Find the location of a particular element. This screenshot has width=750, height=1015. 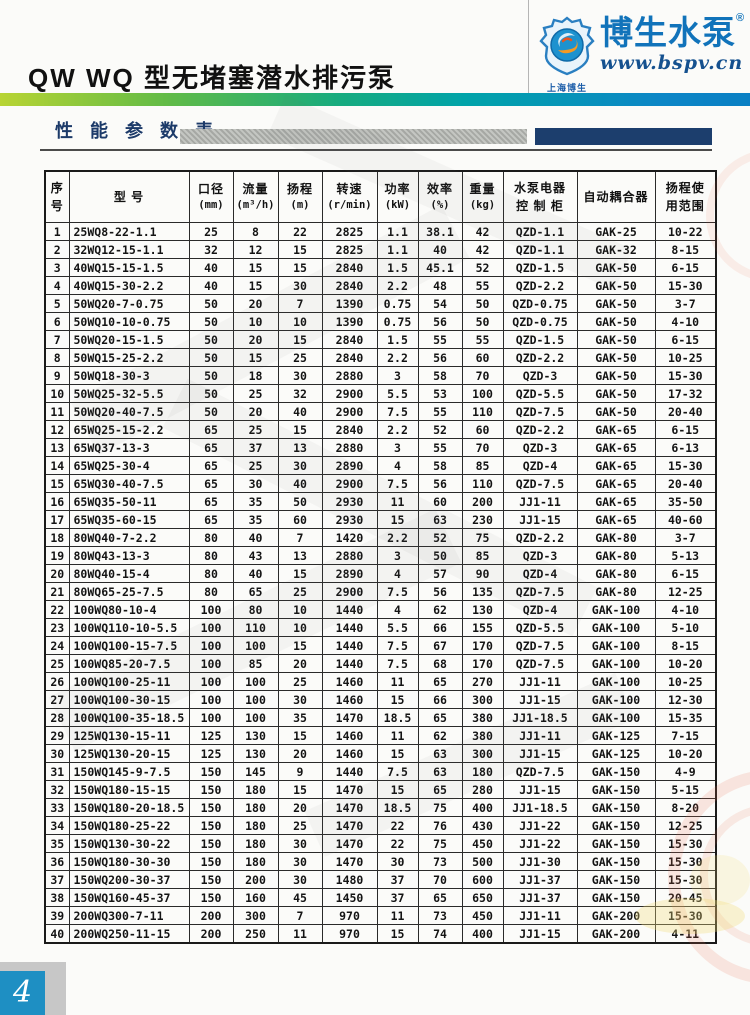

column-header: 水泵电器控 制 柜 is located at coordinates (540, 196).